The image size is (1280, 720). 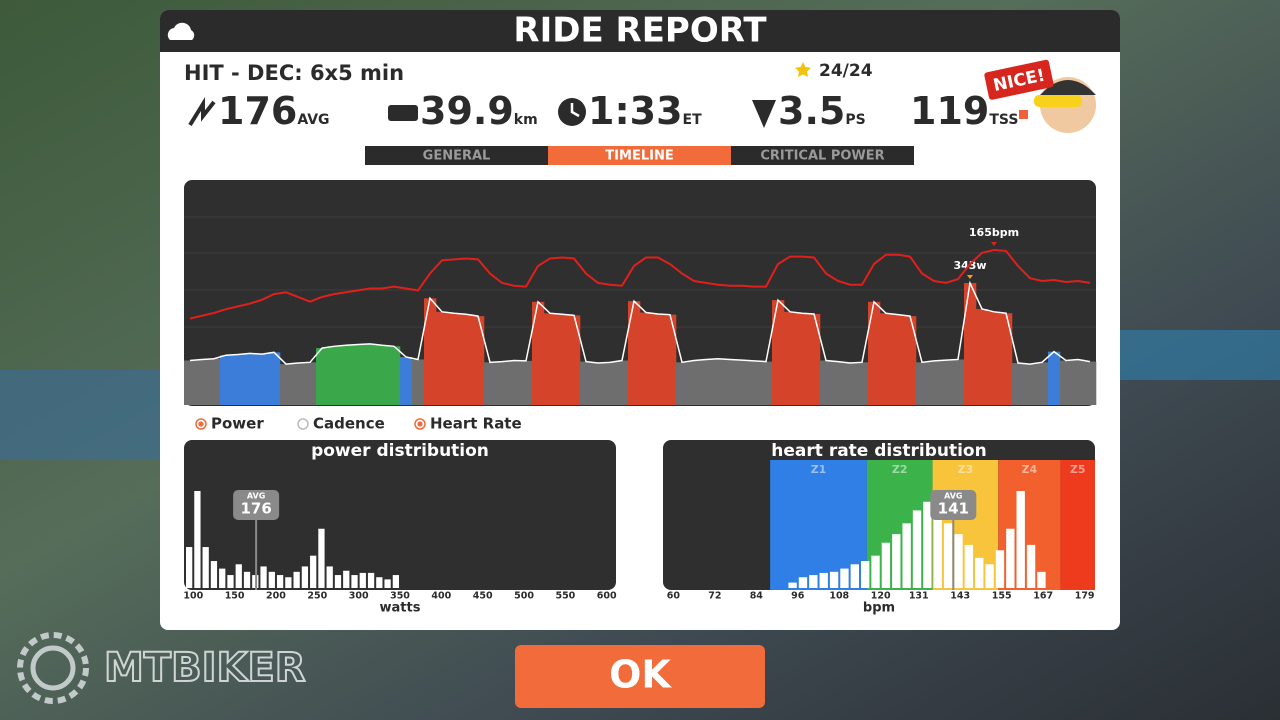 I want to click on distance-icon, so click(x=403, y=113).